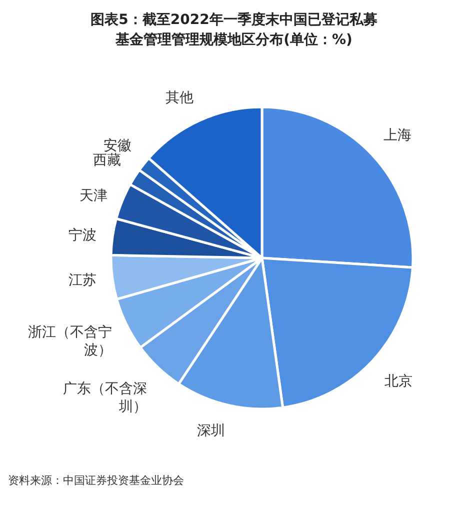 This screenshot has width=469, height=514. Describe the element at coordinates (398, 382) in the screenshot. I see `slice-label: 北京` at that location.